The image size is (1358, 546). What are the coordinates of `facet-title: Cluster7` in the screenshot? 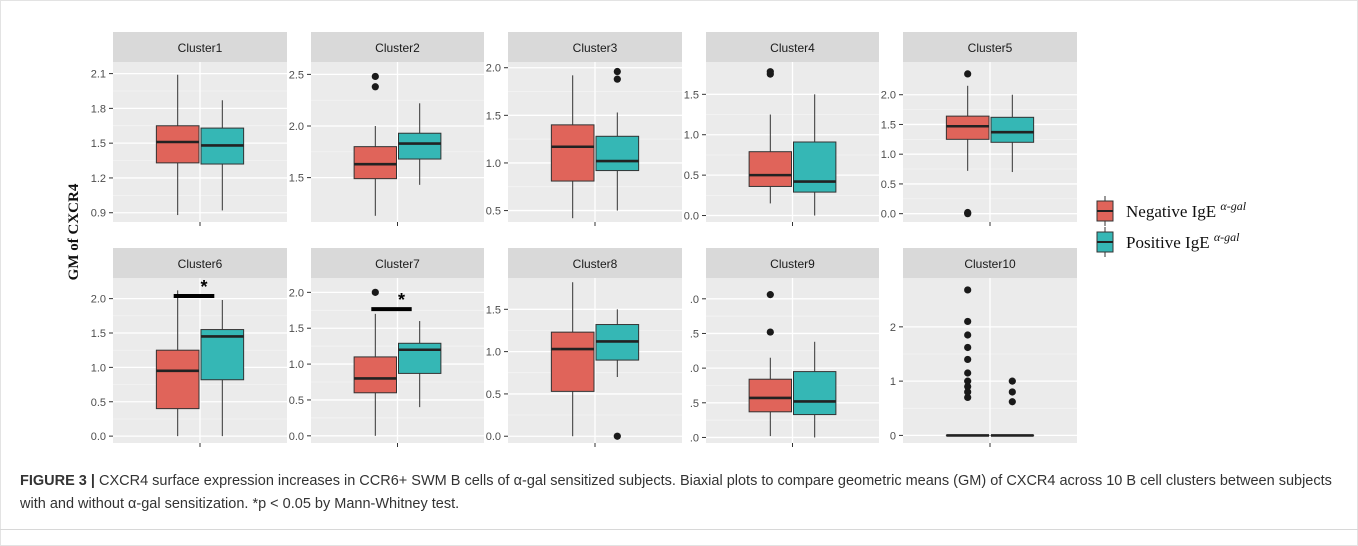 It's located at (397, 264).